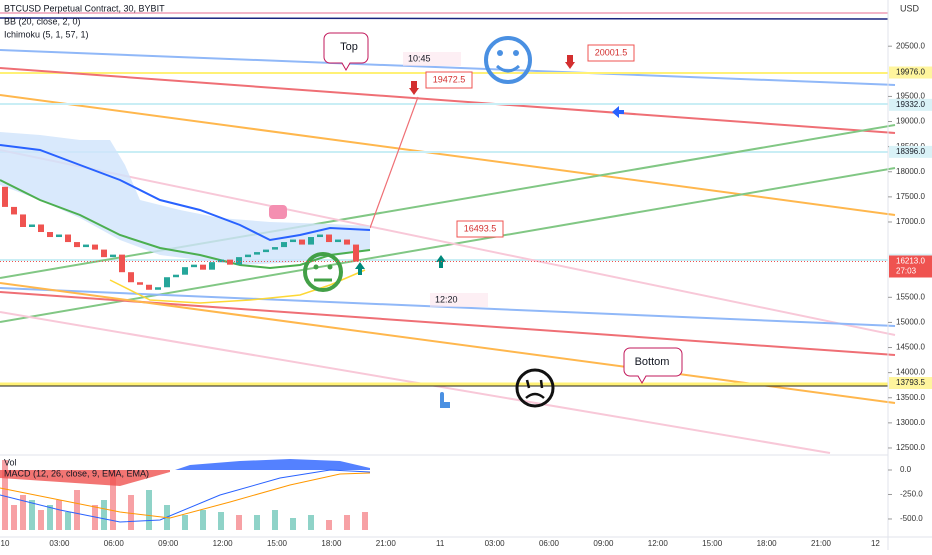 The image size is (932, 555). I want to click on y-tick-label: 17000.0, so click(910, 221).